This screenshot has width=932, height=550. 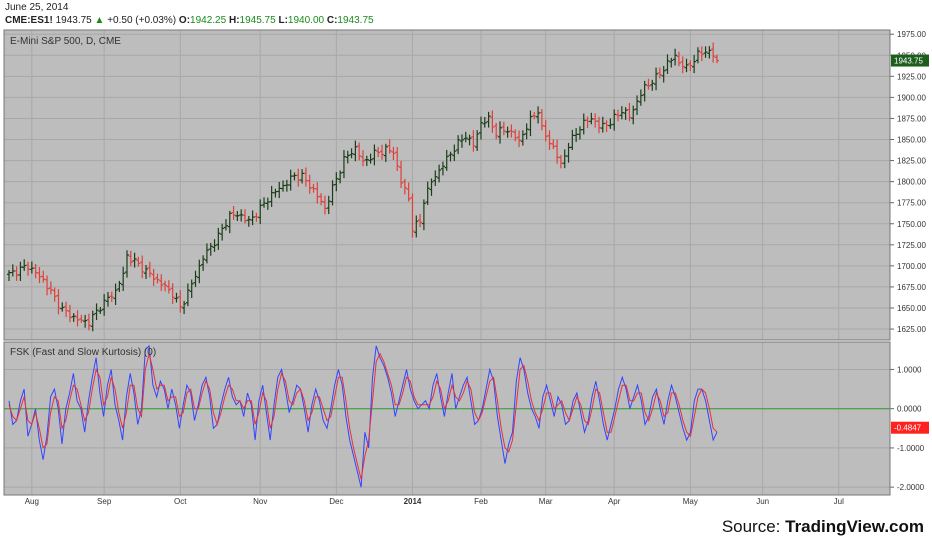 I want to click on high-value: 1945.75, so click(x=257, y=20).